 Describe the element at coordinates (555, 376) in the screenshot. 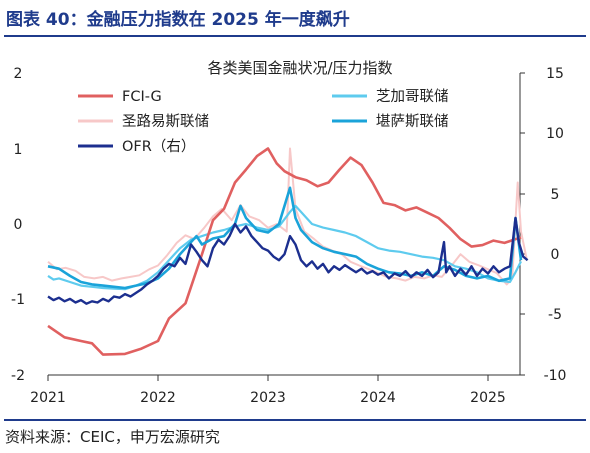

I see `right-y-tick: -10` at that location.